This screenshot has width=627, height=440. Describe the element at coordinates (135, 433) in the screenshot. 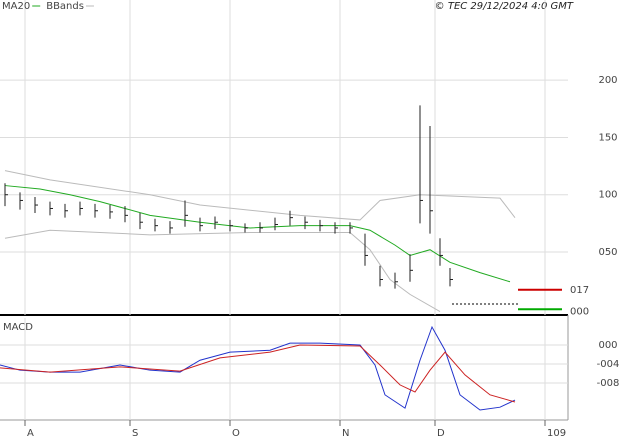

I see `x-tick-label: S` at that location.